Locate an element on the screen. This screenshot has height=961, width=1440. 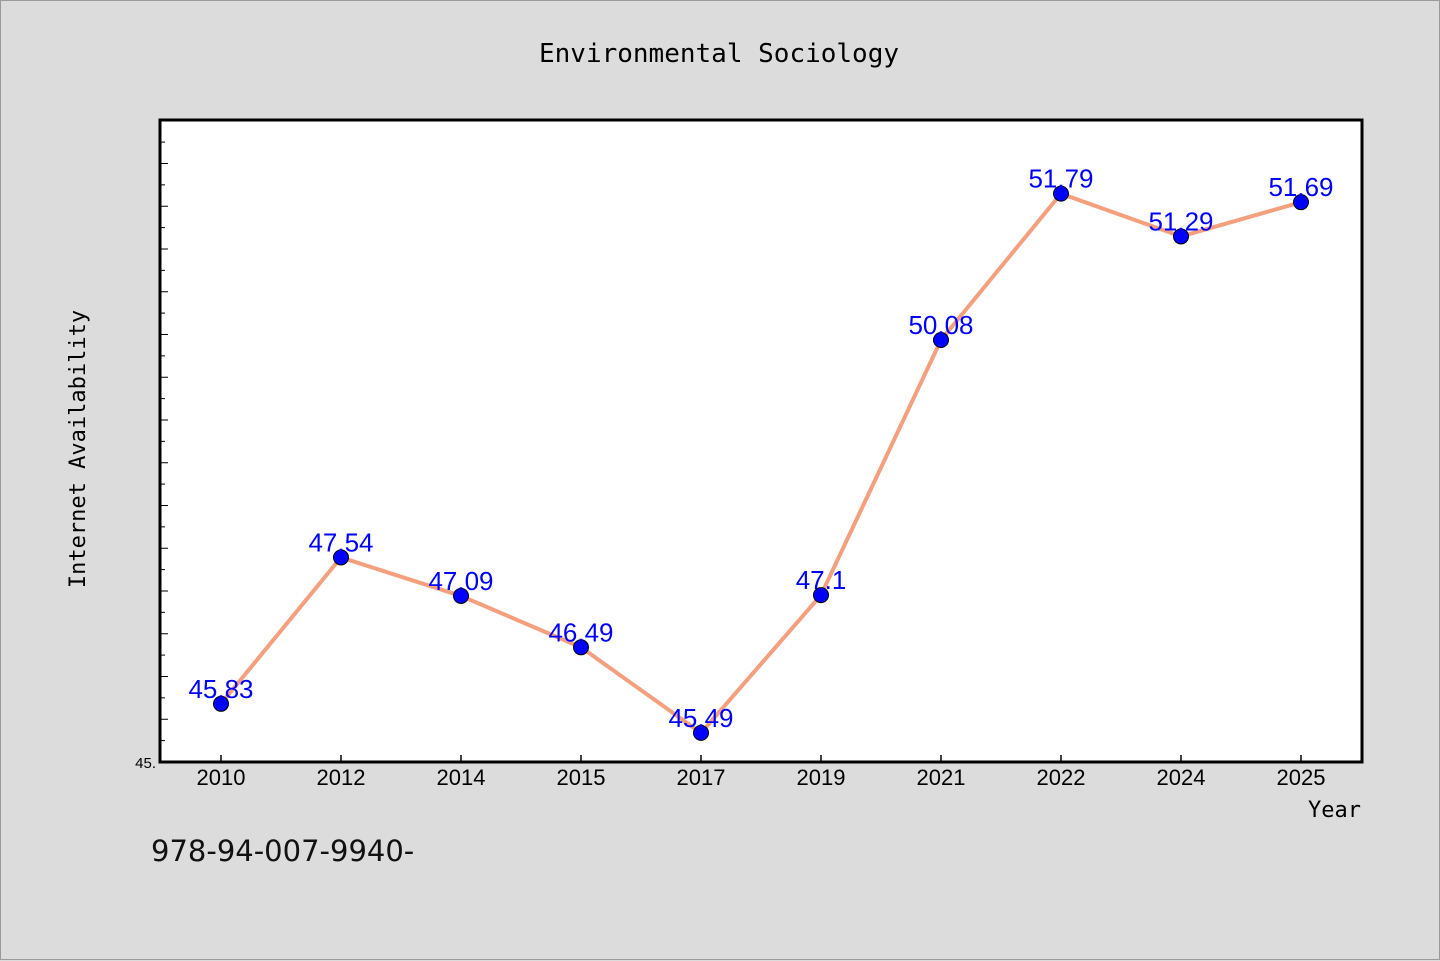
data-label: 45.49 is located at coordinates (700, 718).